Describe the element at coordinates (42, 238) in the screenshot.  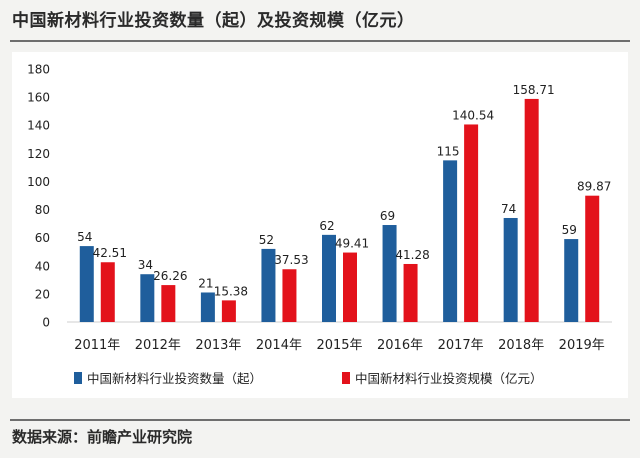
I see `y-tick-label-3: 60` at that location.